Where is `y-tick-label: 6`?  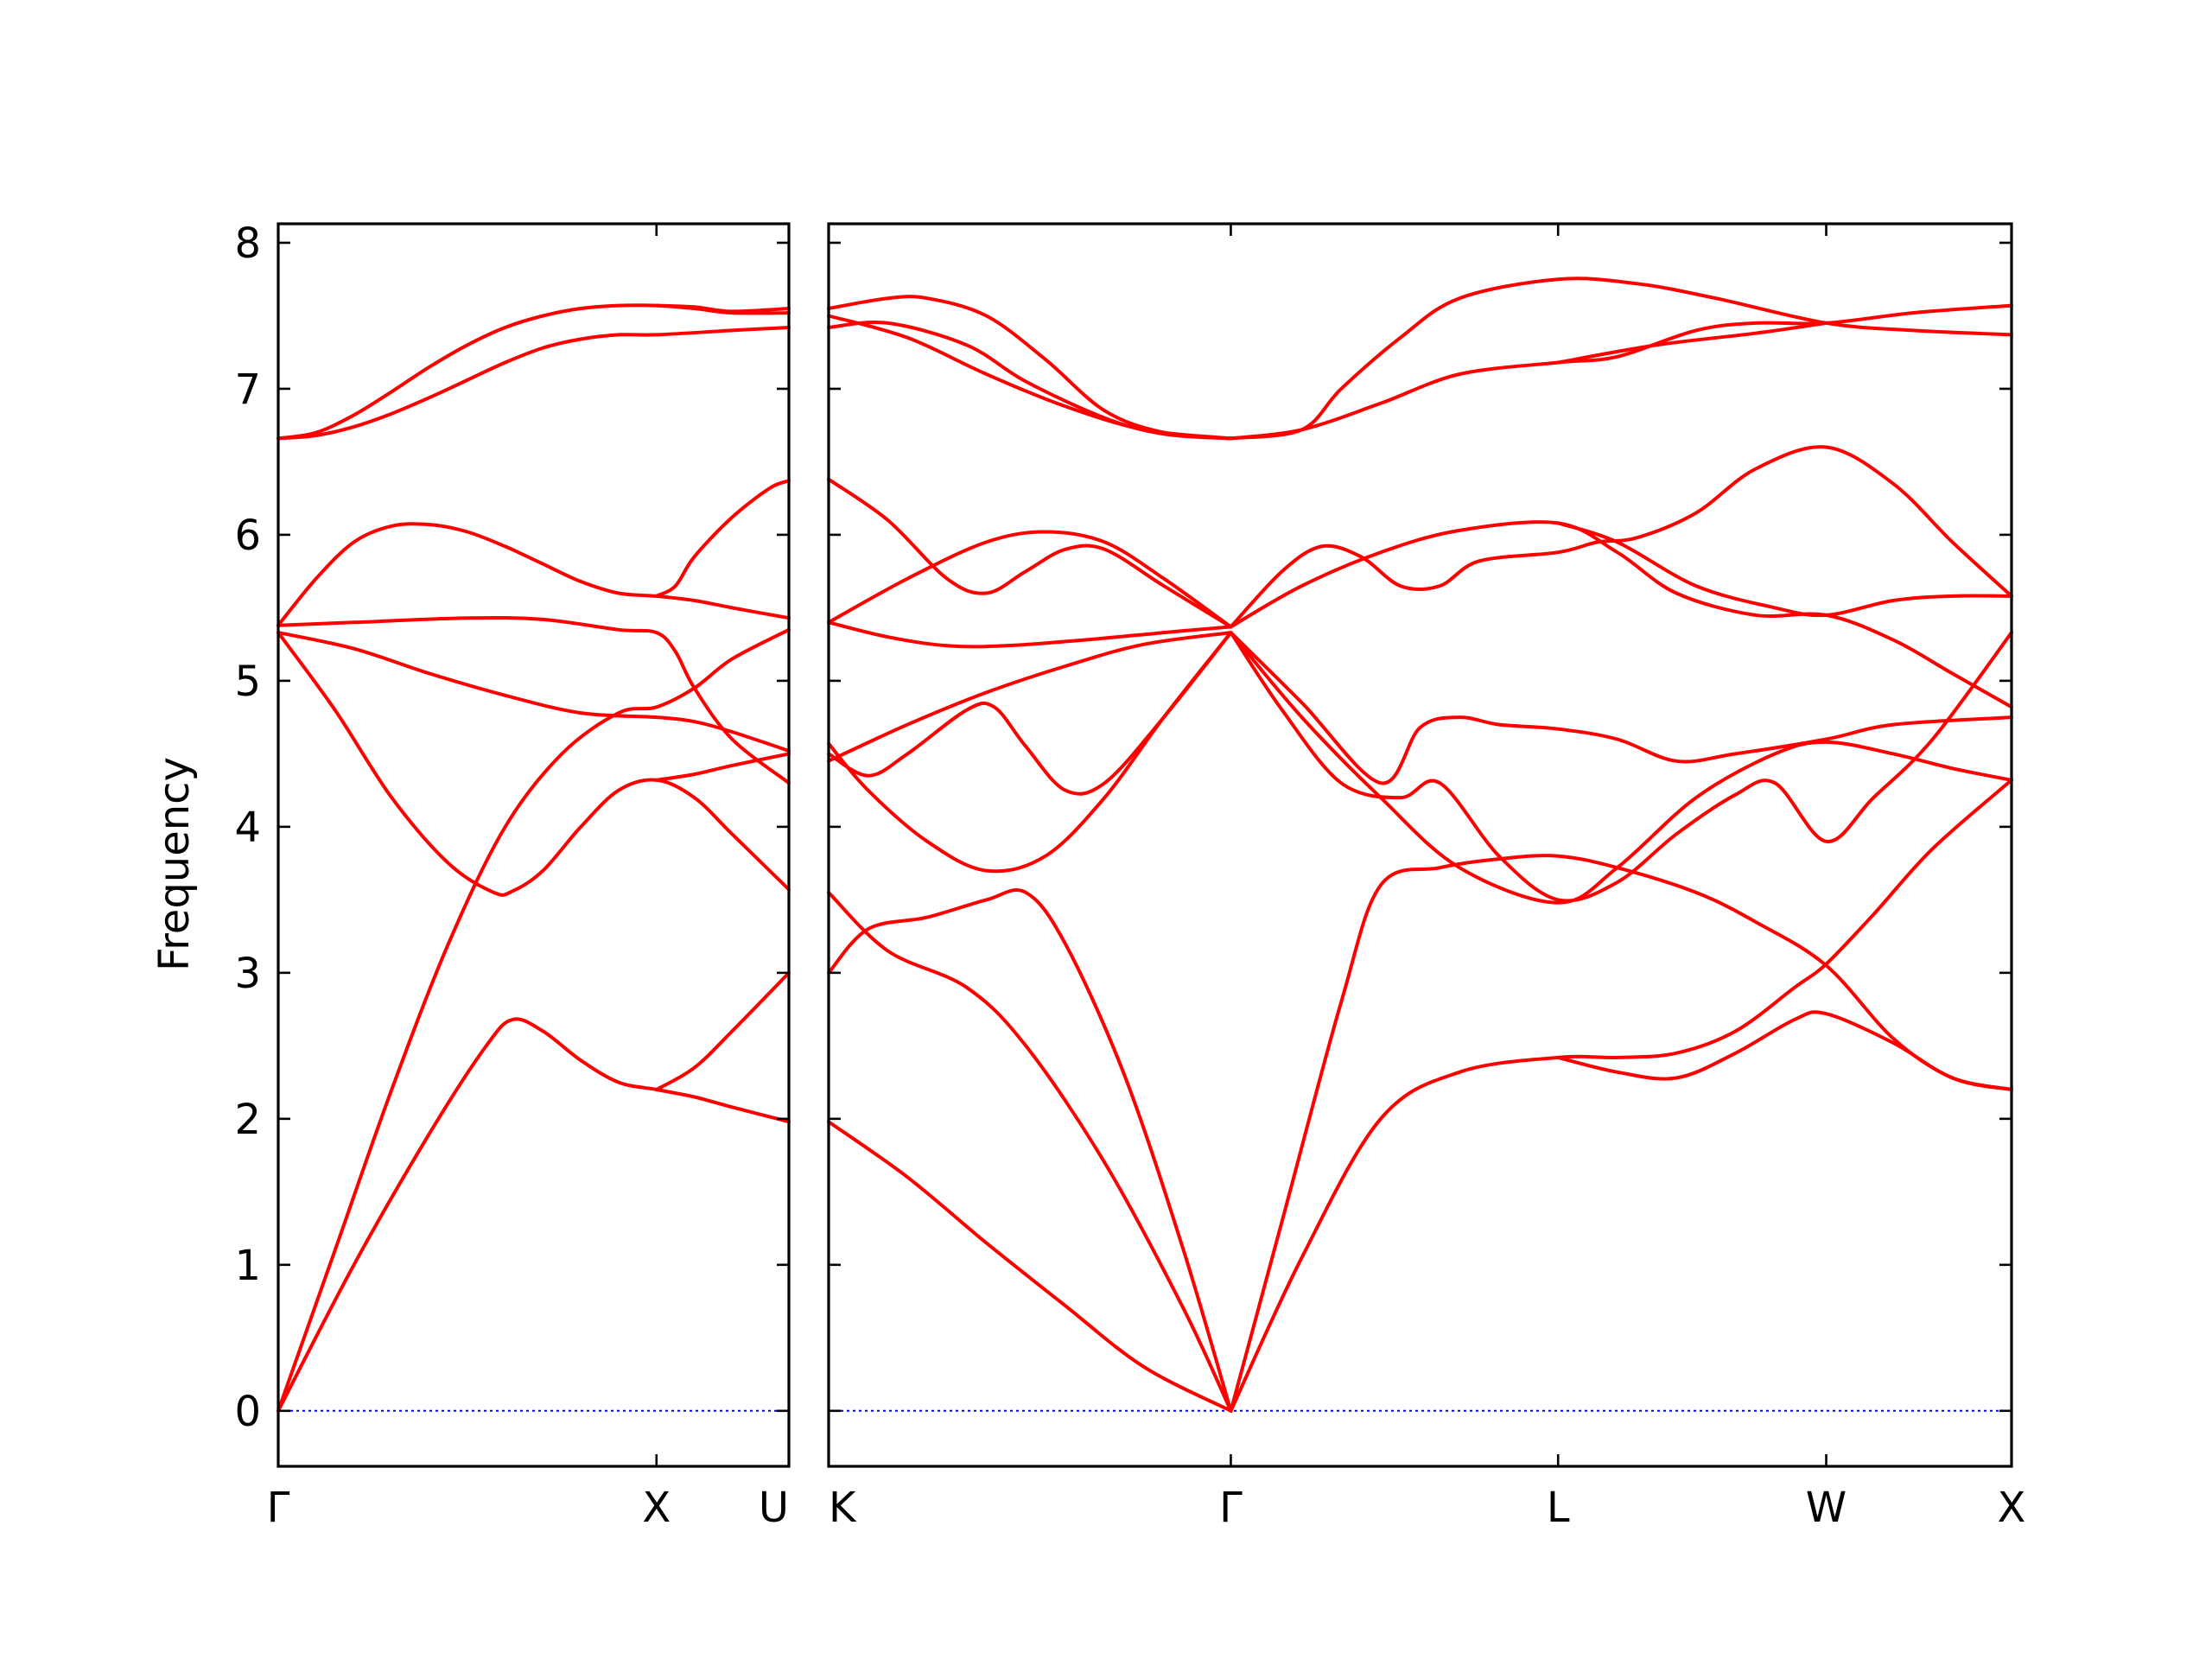
y-tick-label: 6 is located at coordinates (247, 536).